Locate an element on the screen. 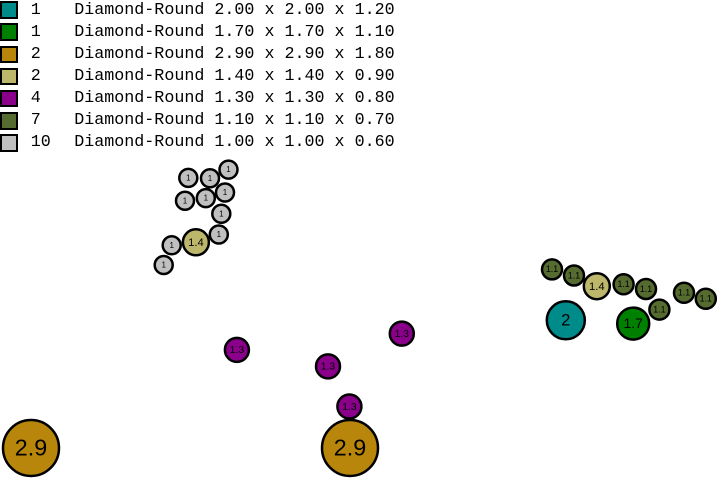 The width and height of the screenshot is (719, 480). svg-text: 2 is located at coordinates (565, 319).